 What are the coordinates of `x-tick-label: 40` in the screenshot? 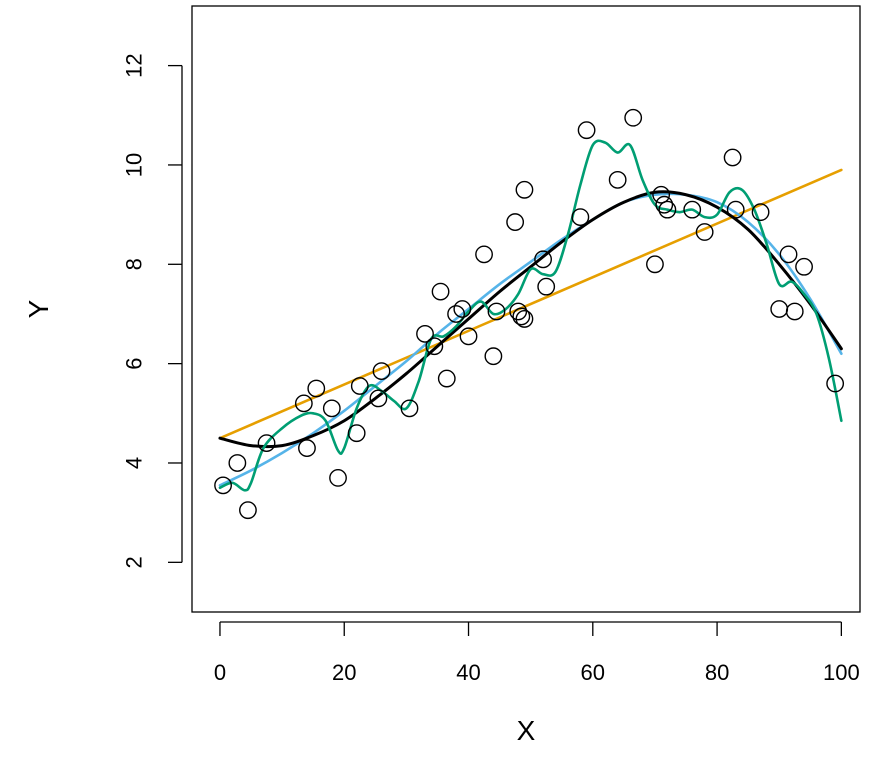 It's located at (468, 672).